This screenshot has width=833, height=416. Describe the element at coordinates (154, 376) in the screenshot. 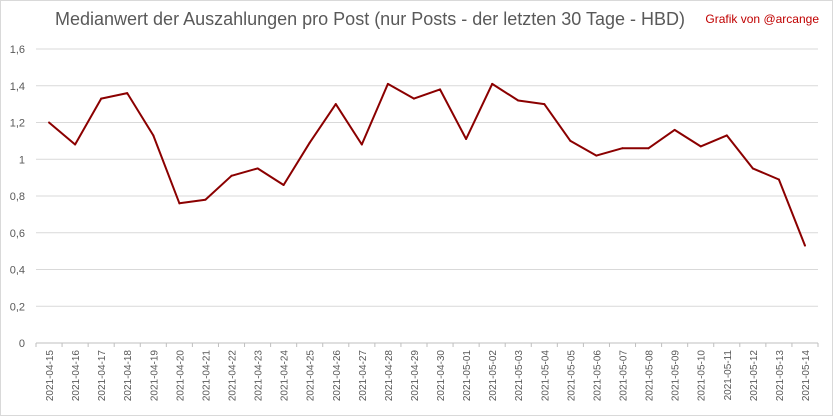

I see `x-tick-label: 2021-04-19` at that location.